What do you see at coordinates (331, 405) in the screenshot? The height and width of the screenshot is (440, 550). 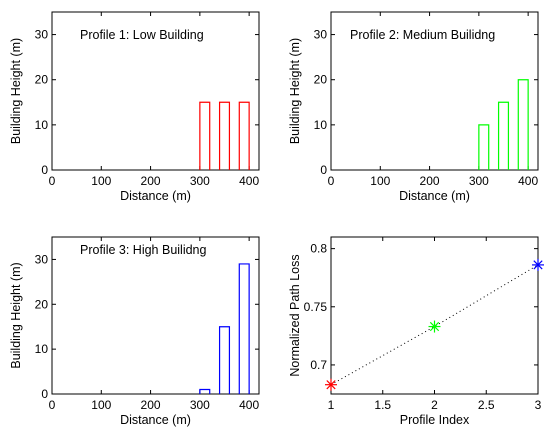 I see `x-tick-label: 1` at bounding box center [331, 405].